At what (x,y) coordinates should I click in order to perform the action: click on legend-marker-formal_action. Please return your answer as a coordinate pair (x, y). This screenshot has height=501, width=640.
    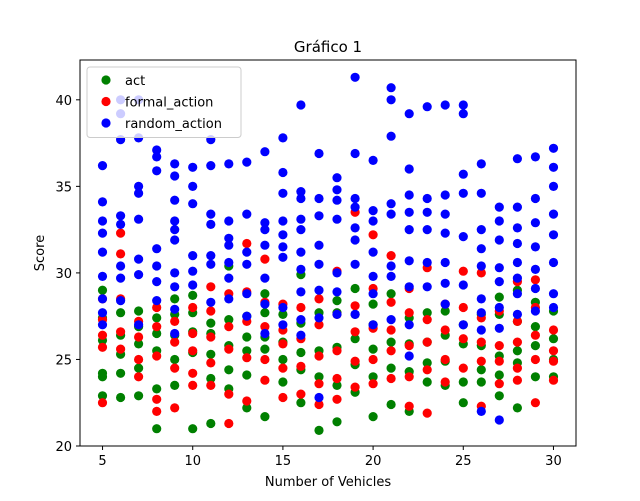
    Looking at the image, I should click on (106, 101).